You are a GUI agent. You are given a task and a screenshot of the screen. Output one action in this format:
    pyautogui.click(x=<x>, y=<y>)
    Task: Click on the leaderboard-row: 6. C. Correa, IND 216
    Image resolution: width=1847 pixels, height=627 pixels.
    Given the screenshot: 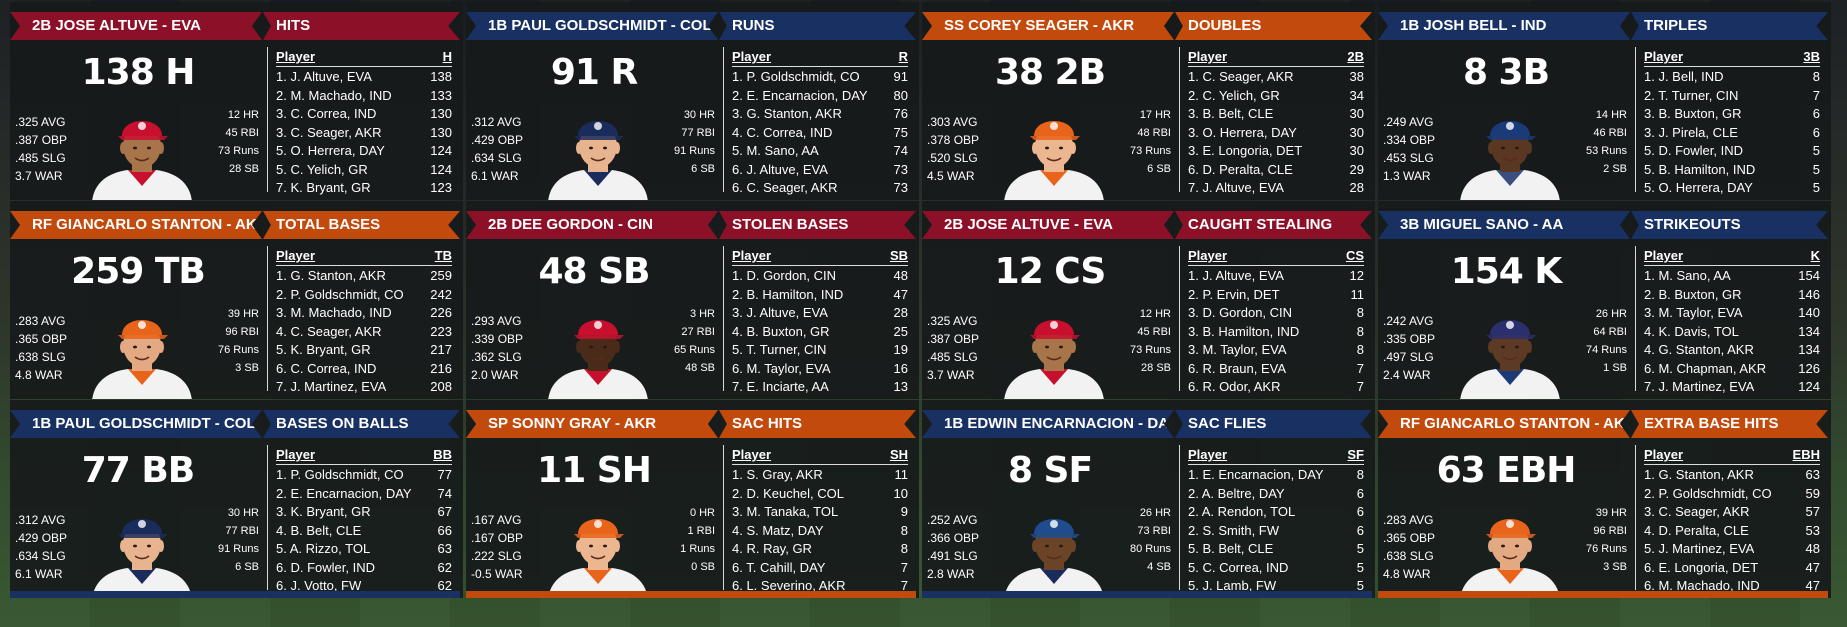 What is the action you would take?
    pyautogui.click(x=364, y=369)
    